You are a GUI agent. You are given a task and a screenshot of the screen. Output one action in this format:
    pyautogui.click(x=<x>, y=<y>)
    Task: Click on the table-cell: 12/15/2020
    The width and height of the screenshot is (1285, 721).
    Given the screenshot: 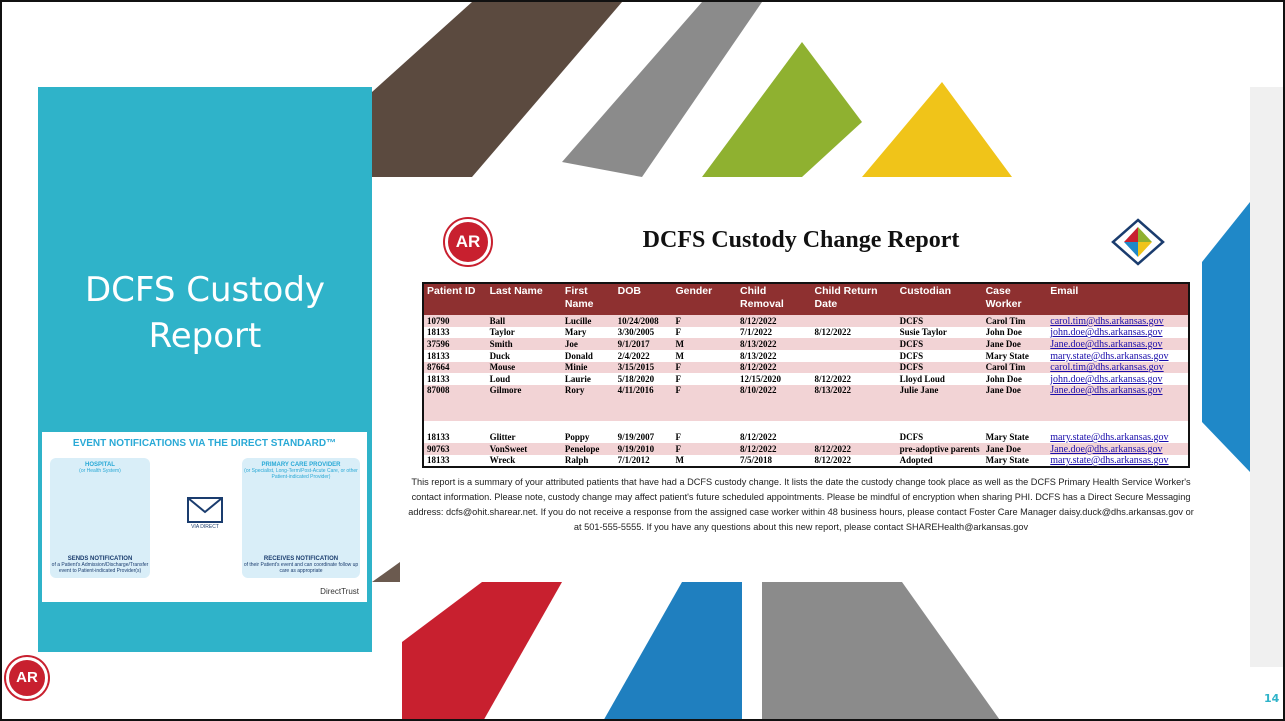 What is the action you would take?
    pyautogui.click(x=761, y=379)
    